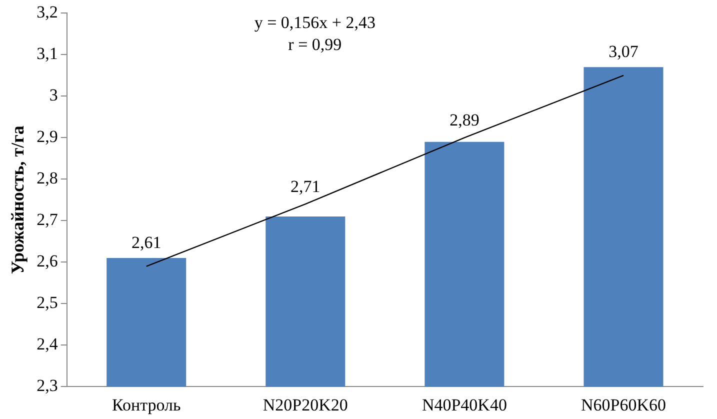 The height and width of the screenshot is (419, 717). I want to click on y-tick-label: 2,8, so click(47, 178).